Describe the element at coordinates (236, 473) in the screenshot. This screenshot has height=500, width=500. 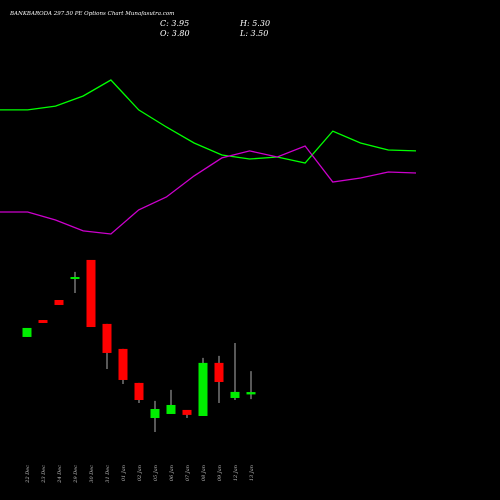
I see `x-tick-label: 12 Jan` at that location.